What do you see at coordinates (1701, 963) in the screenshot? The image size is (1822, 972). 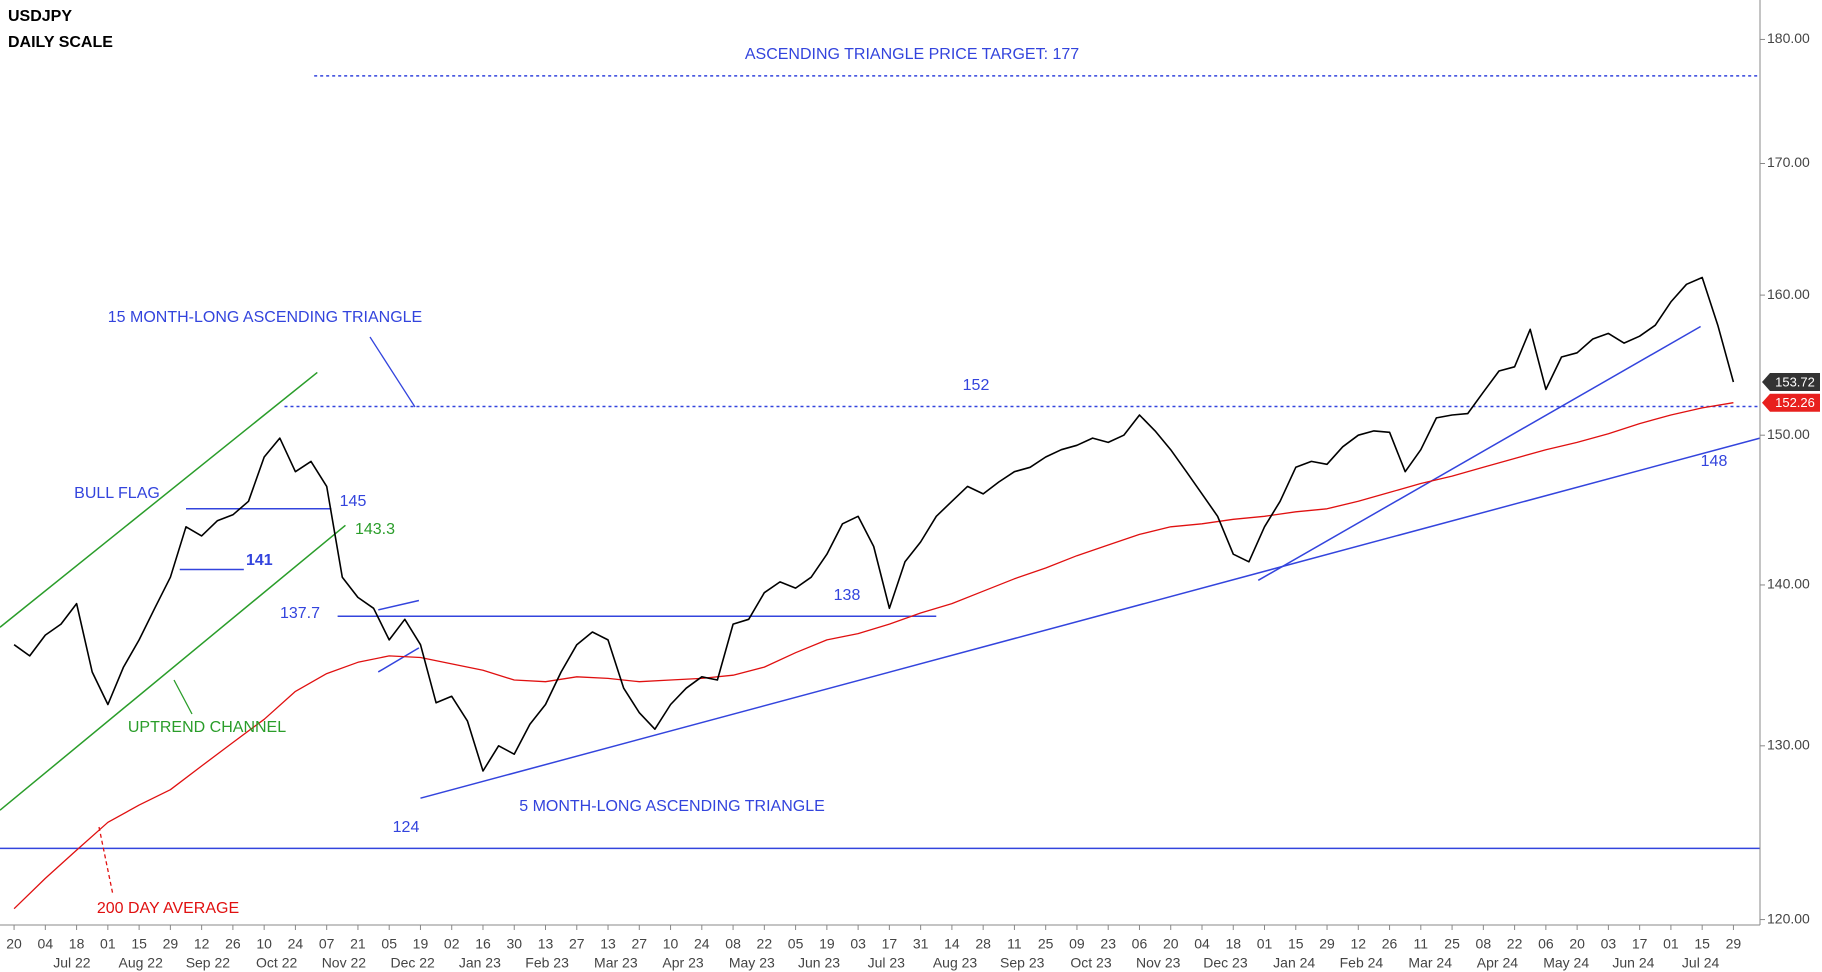 I see `month-label: Jul 24` at bounding box center [1701, 963].